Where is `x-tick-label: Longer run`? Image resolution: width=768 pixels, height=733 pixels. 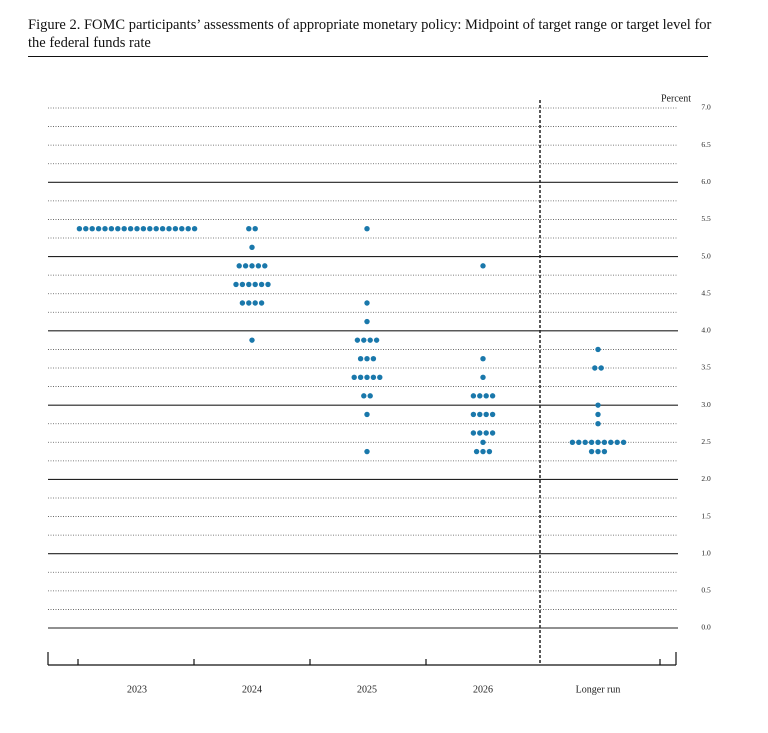 x-tick-label: Longer run is located at coordinates (598, 689).